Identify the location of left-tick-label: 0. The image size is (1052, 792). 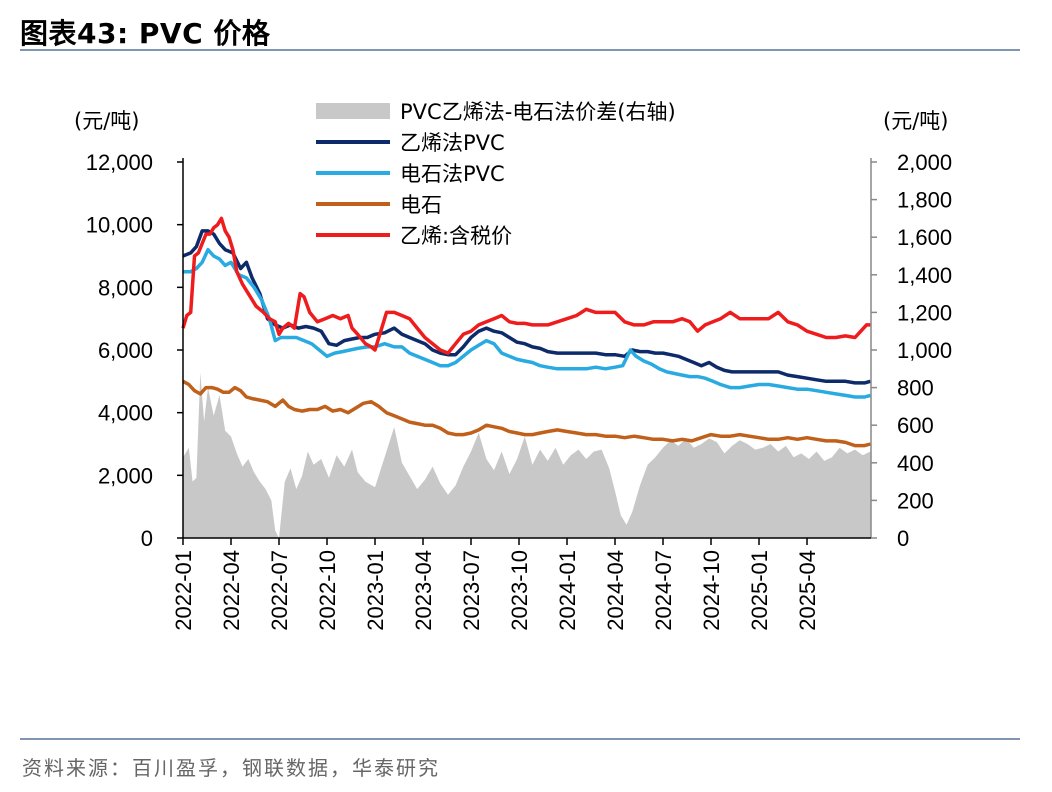
(147, 538).